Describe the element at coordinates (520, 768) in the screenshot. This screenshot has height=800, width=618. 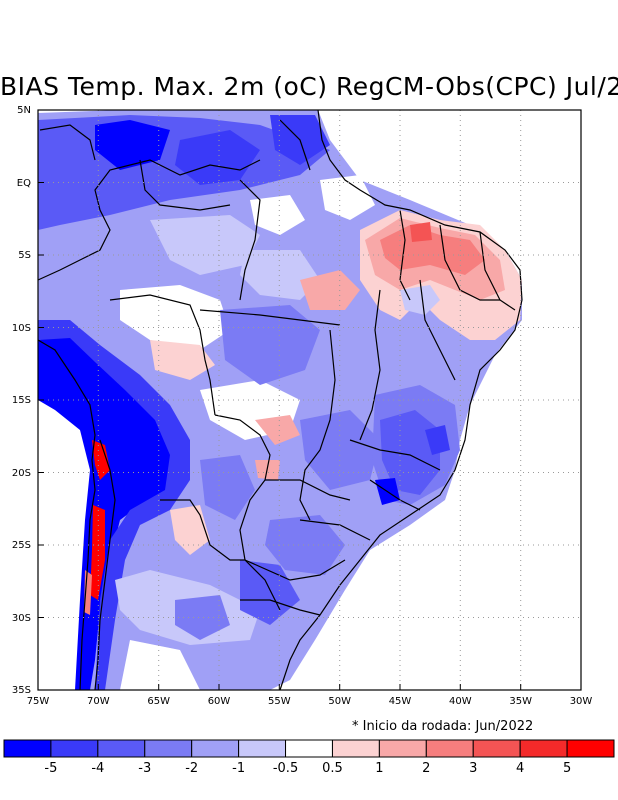
I see `colorbar-label: 4` at that location.